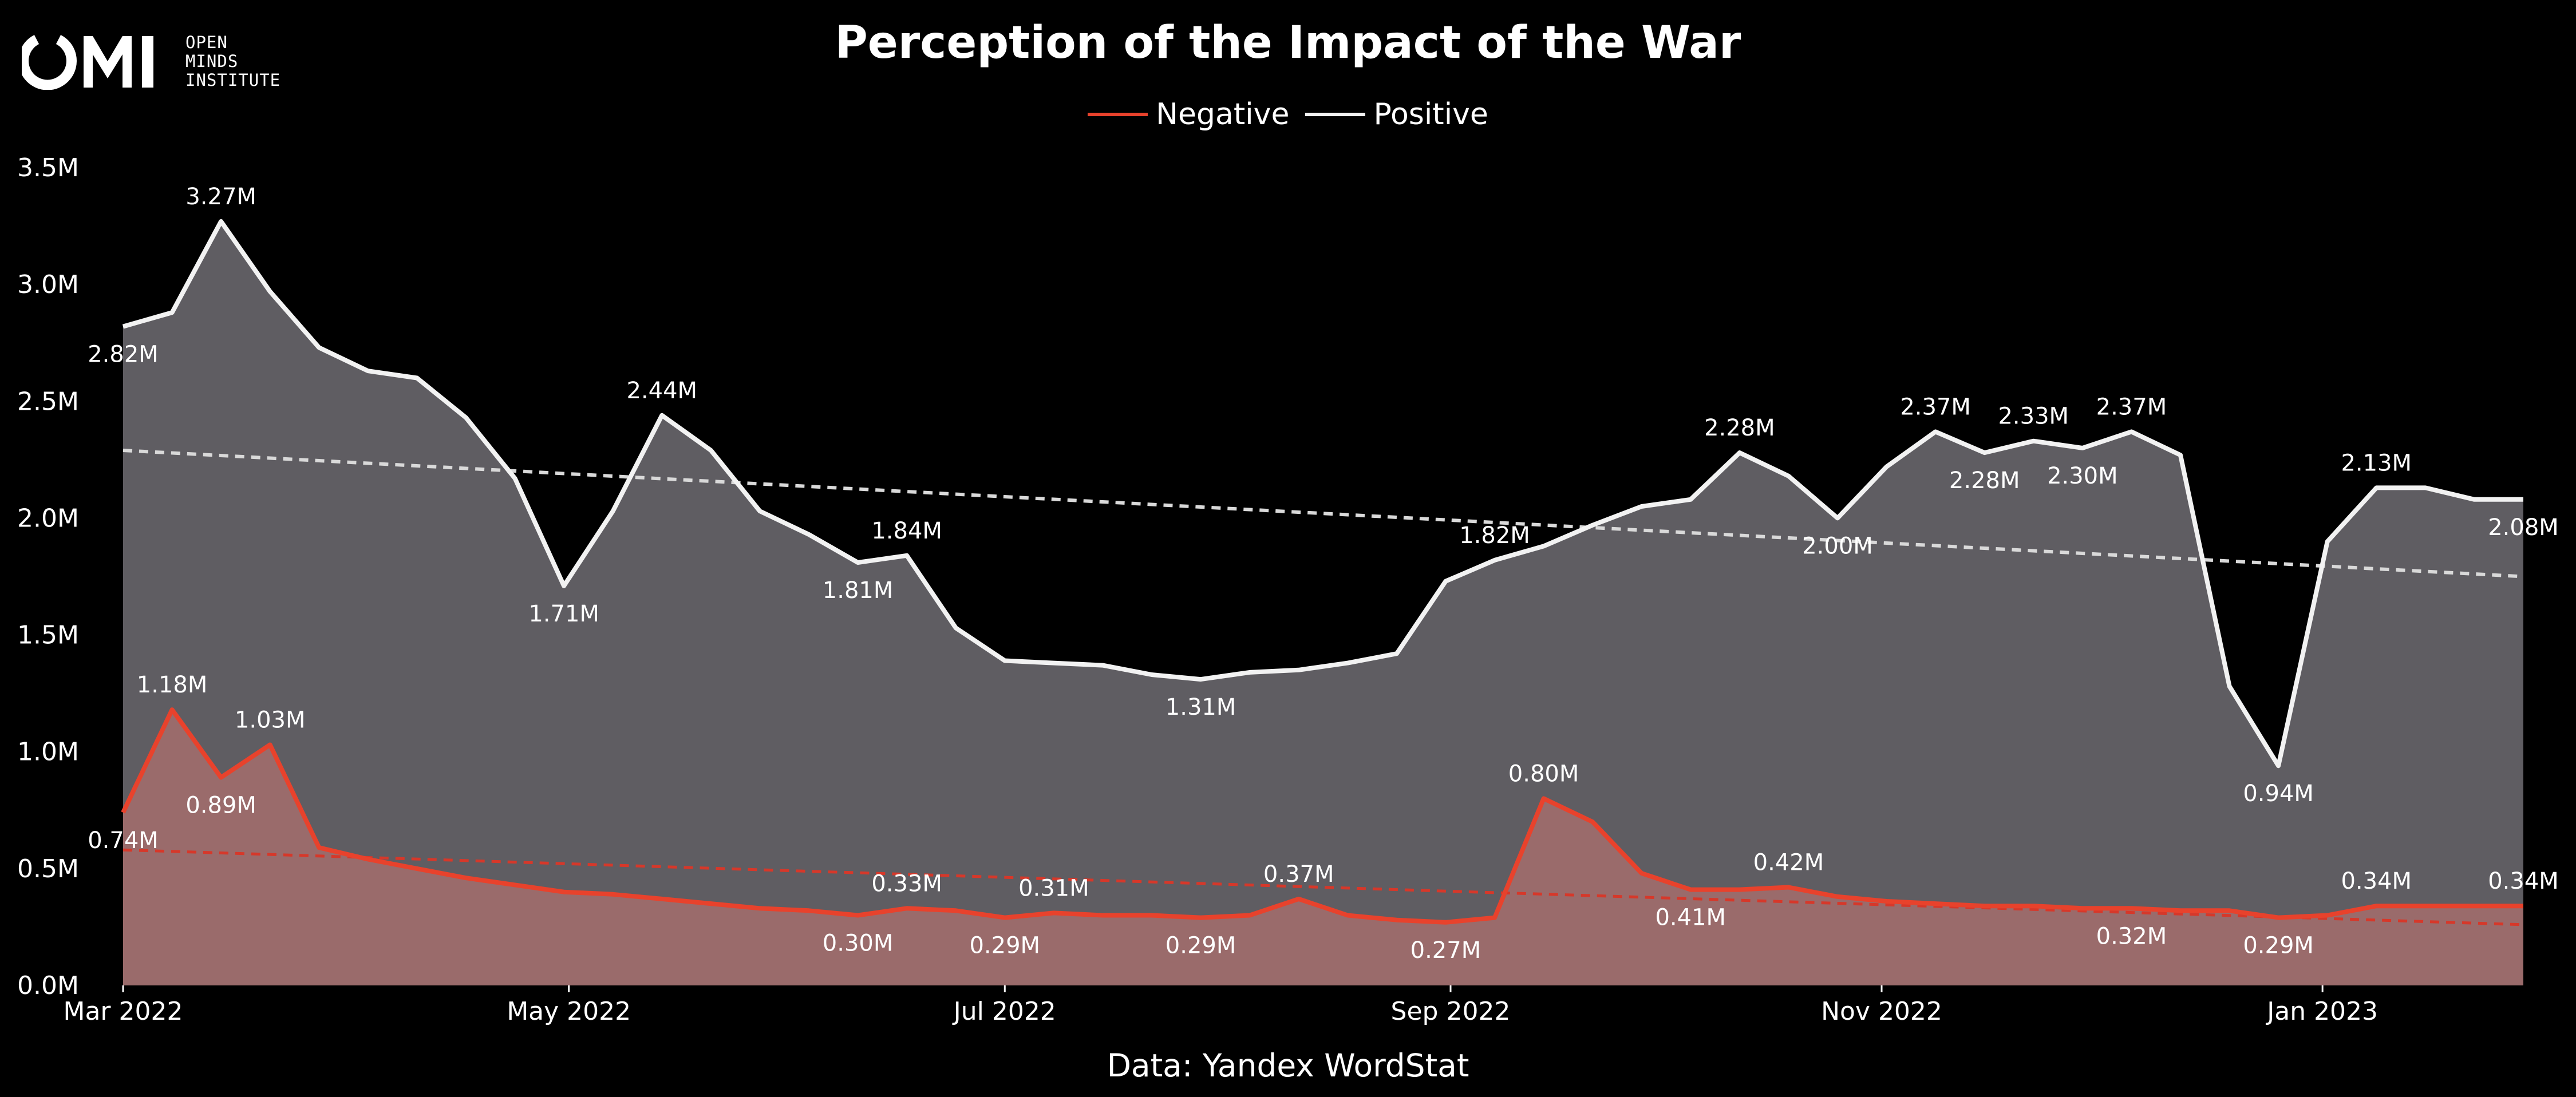  Describe the element at coordinates (1223, 115) in the screenshot. I see `legend-label-negative: Negative` at that location.